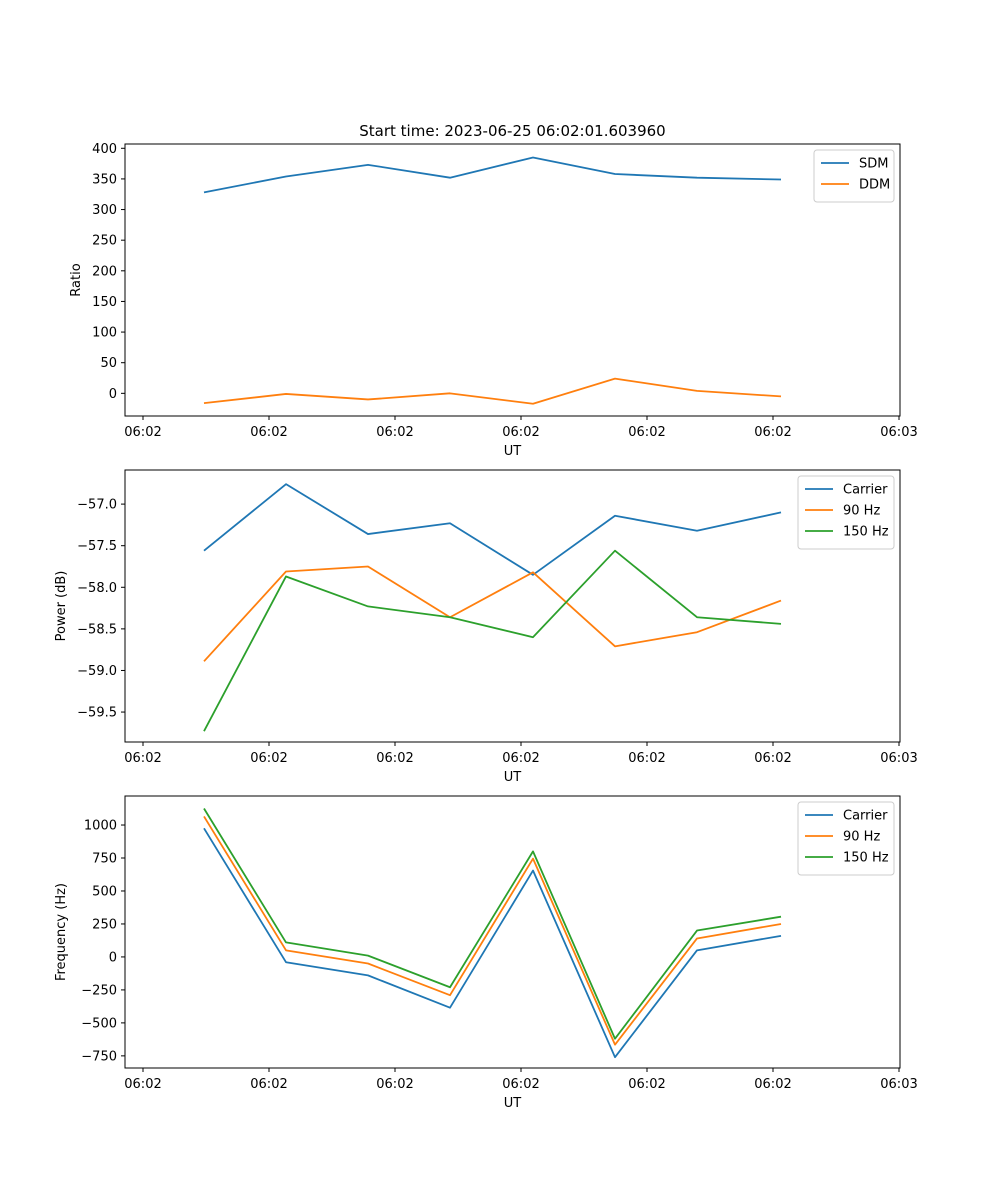 The width and height of the screenshot is (1000, 1200). What do you see at coordinates (108, 363) in the screenshot?
I see `y-tick-label: 50` at bounding box center [108, 363].